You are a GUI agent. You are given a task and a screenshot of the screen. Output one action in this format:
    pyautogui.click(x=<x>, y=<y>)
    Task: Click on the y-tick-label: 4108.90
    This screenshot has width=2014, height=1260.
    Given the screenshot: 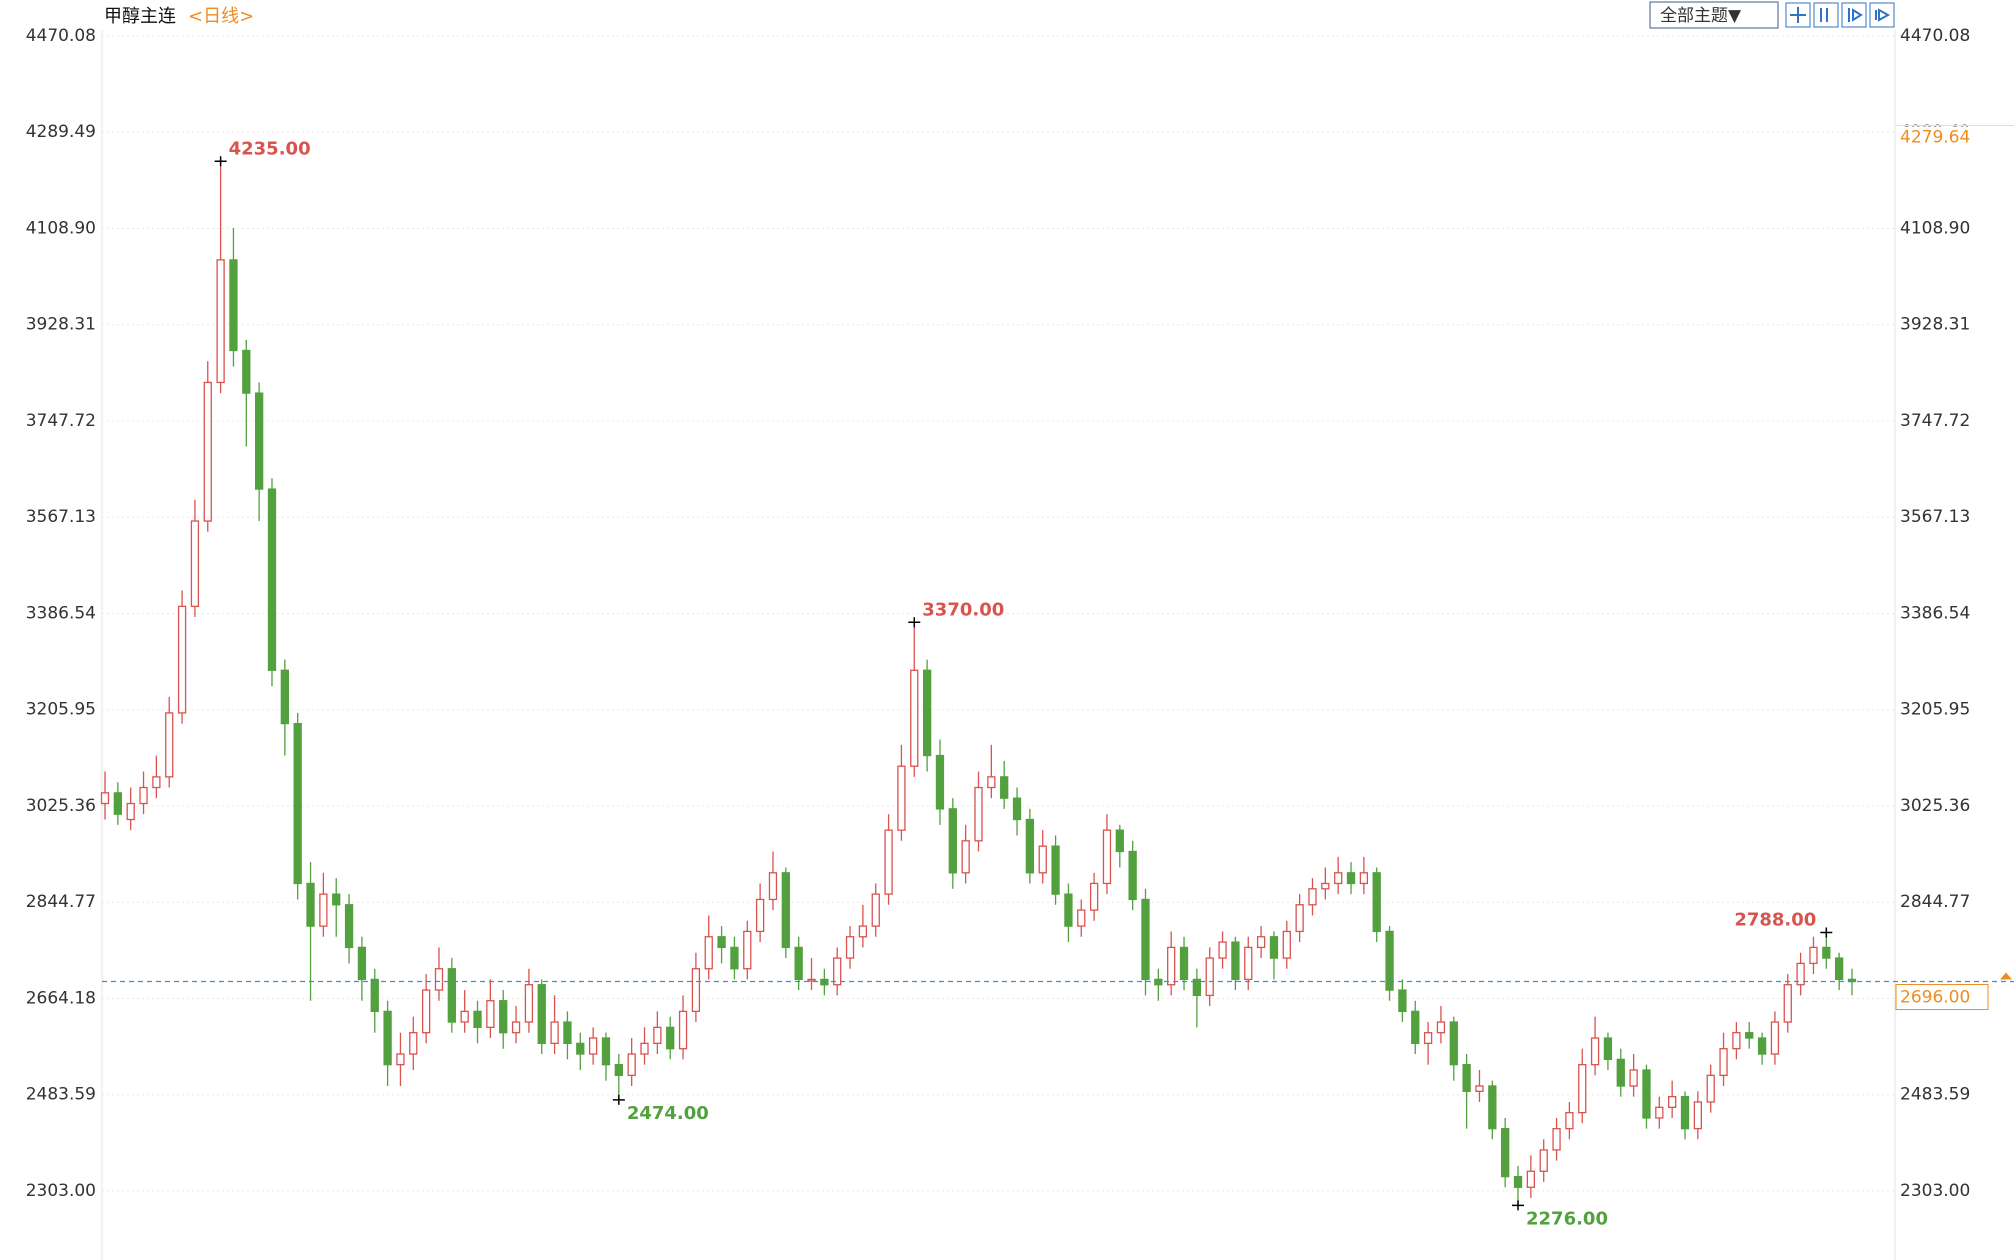 What is the action you would take?
    pyautogui.click(x=61, y=228)
    